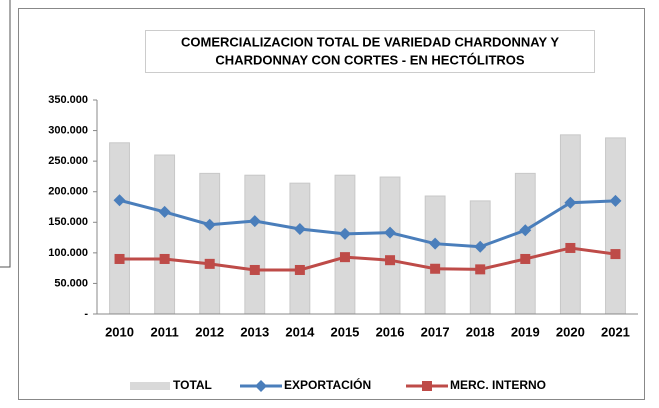  Describe the element at coordinates (119, 331) in the screenshot. I see `x-tick-label: 2010` at that location.